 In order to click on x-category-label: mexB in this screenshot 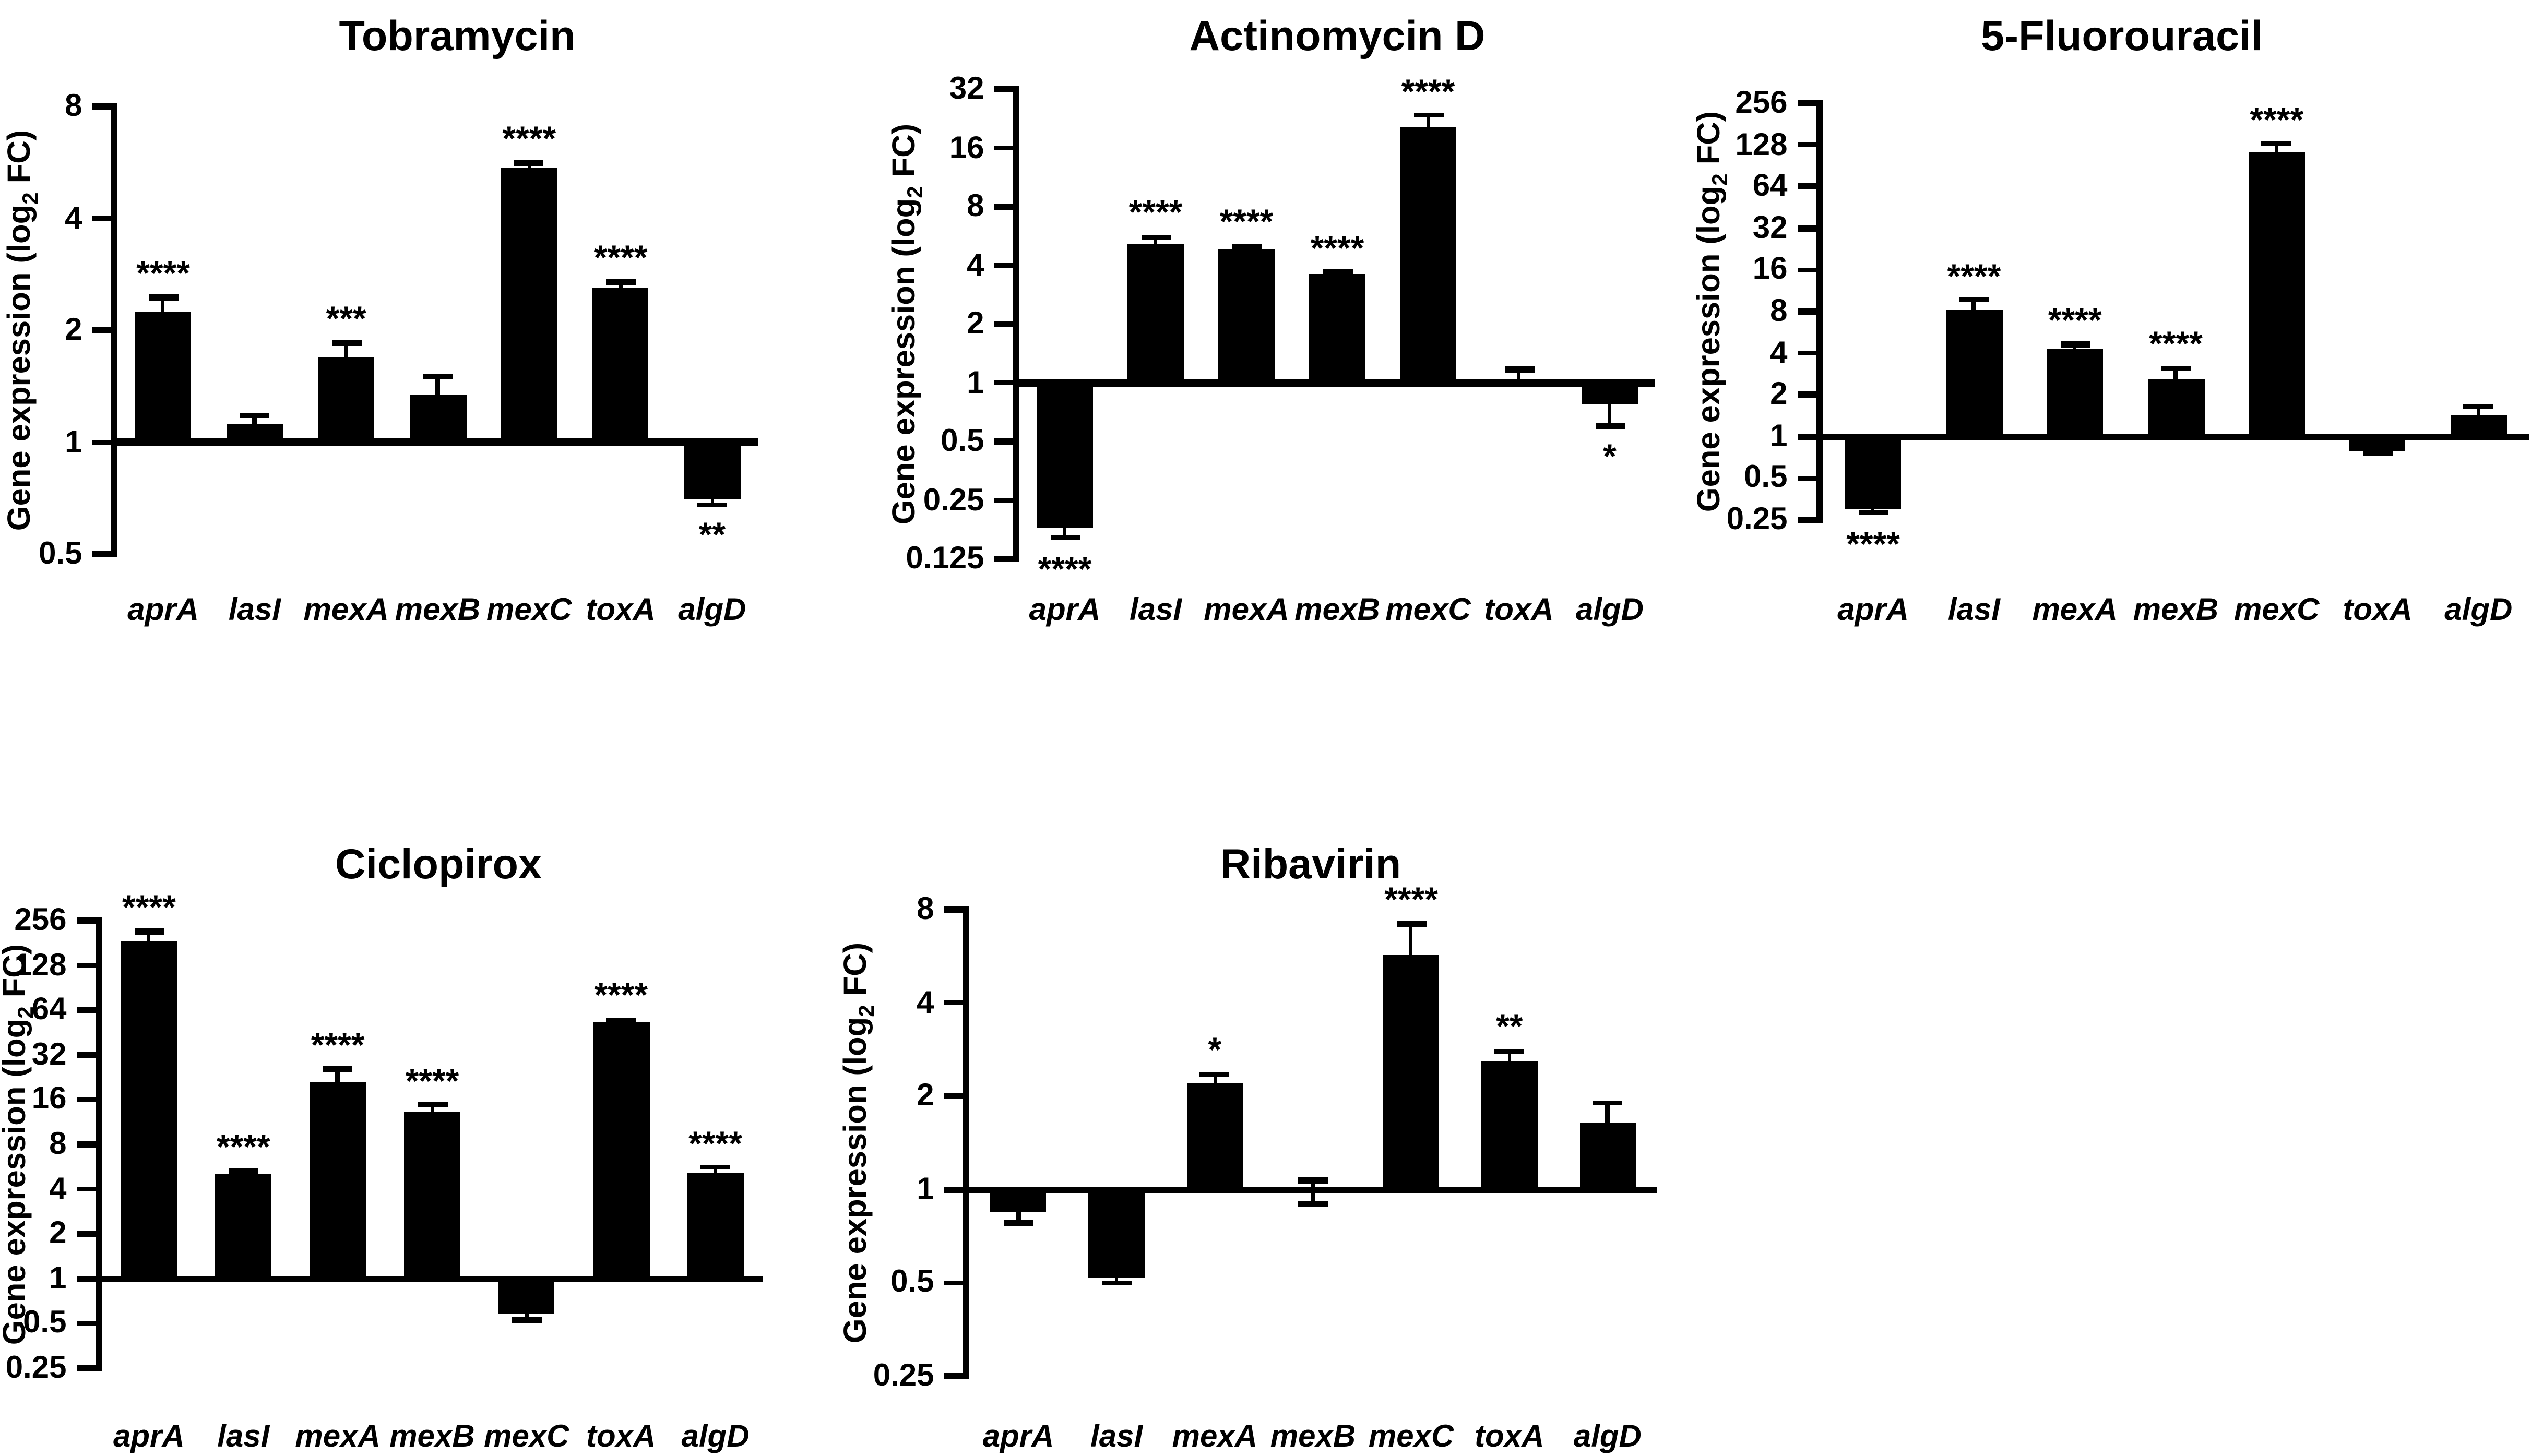, I will do `click(438, 610)`.